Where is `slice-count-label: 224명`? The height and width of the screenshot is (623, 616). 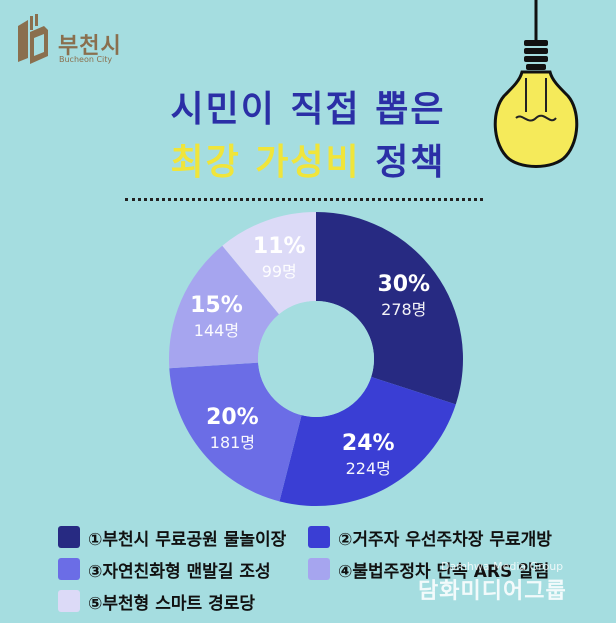
slice-count-label: 224명 is located at coordinates (368, 468).